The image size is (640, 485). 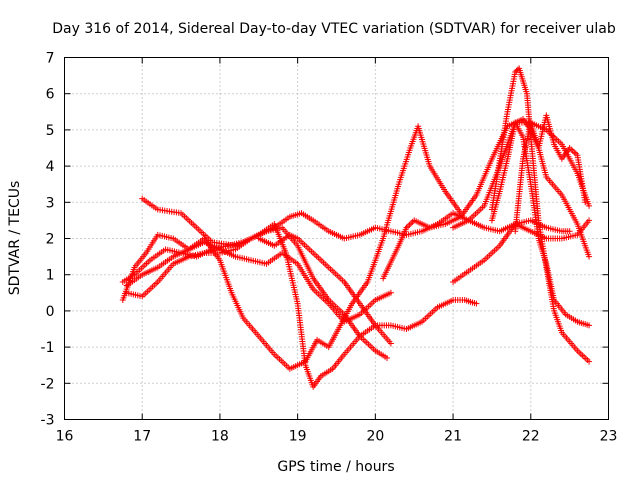 I want to click on y-tick-label: 5, so click(x=50, y=131).